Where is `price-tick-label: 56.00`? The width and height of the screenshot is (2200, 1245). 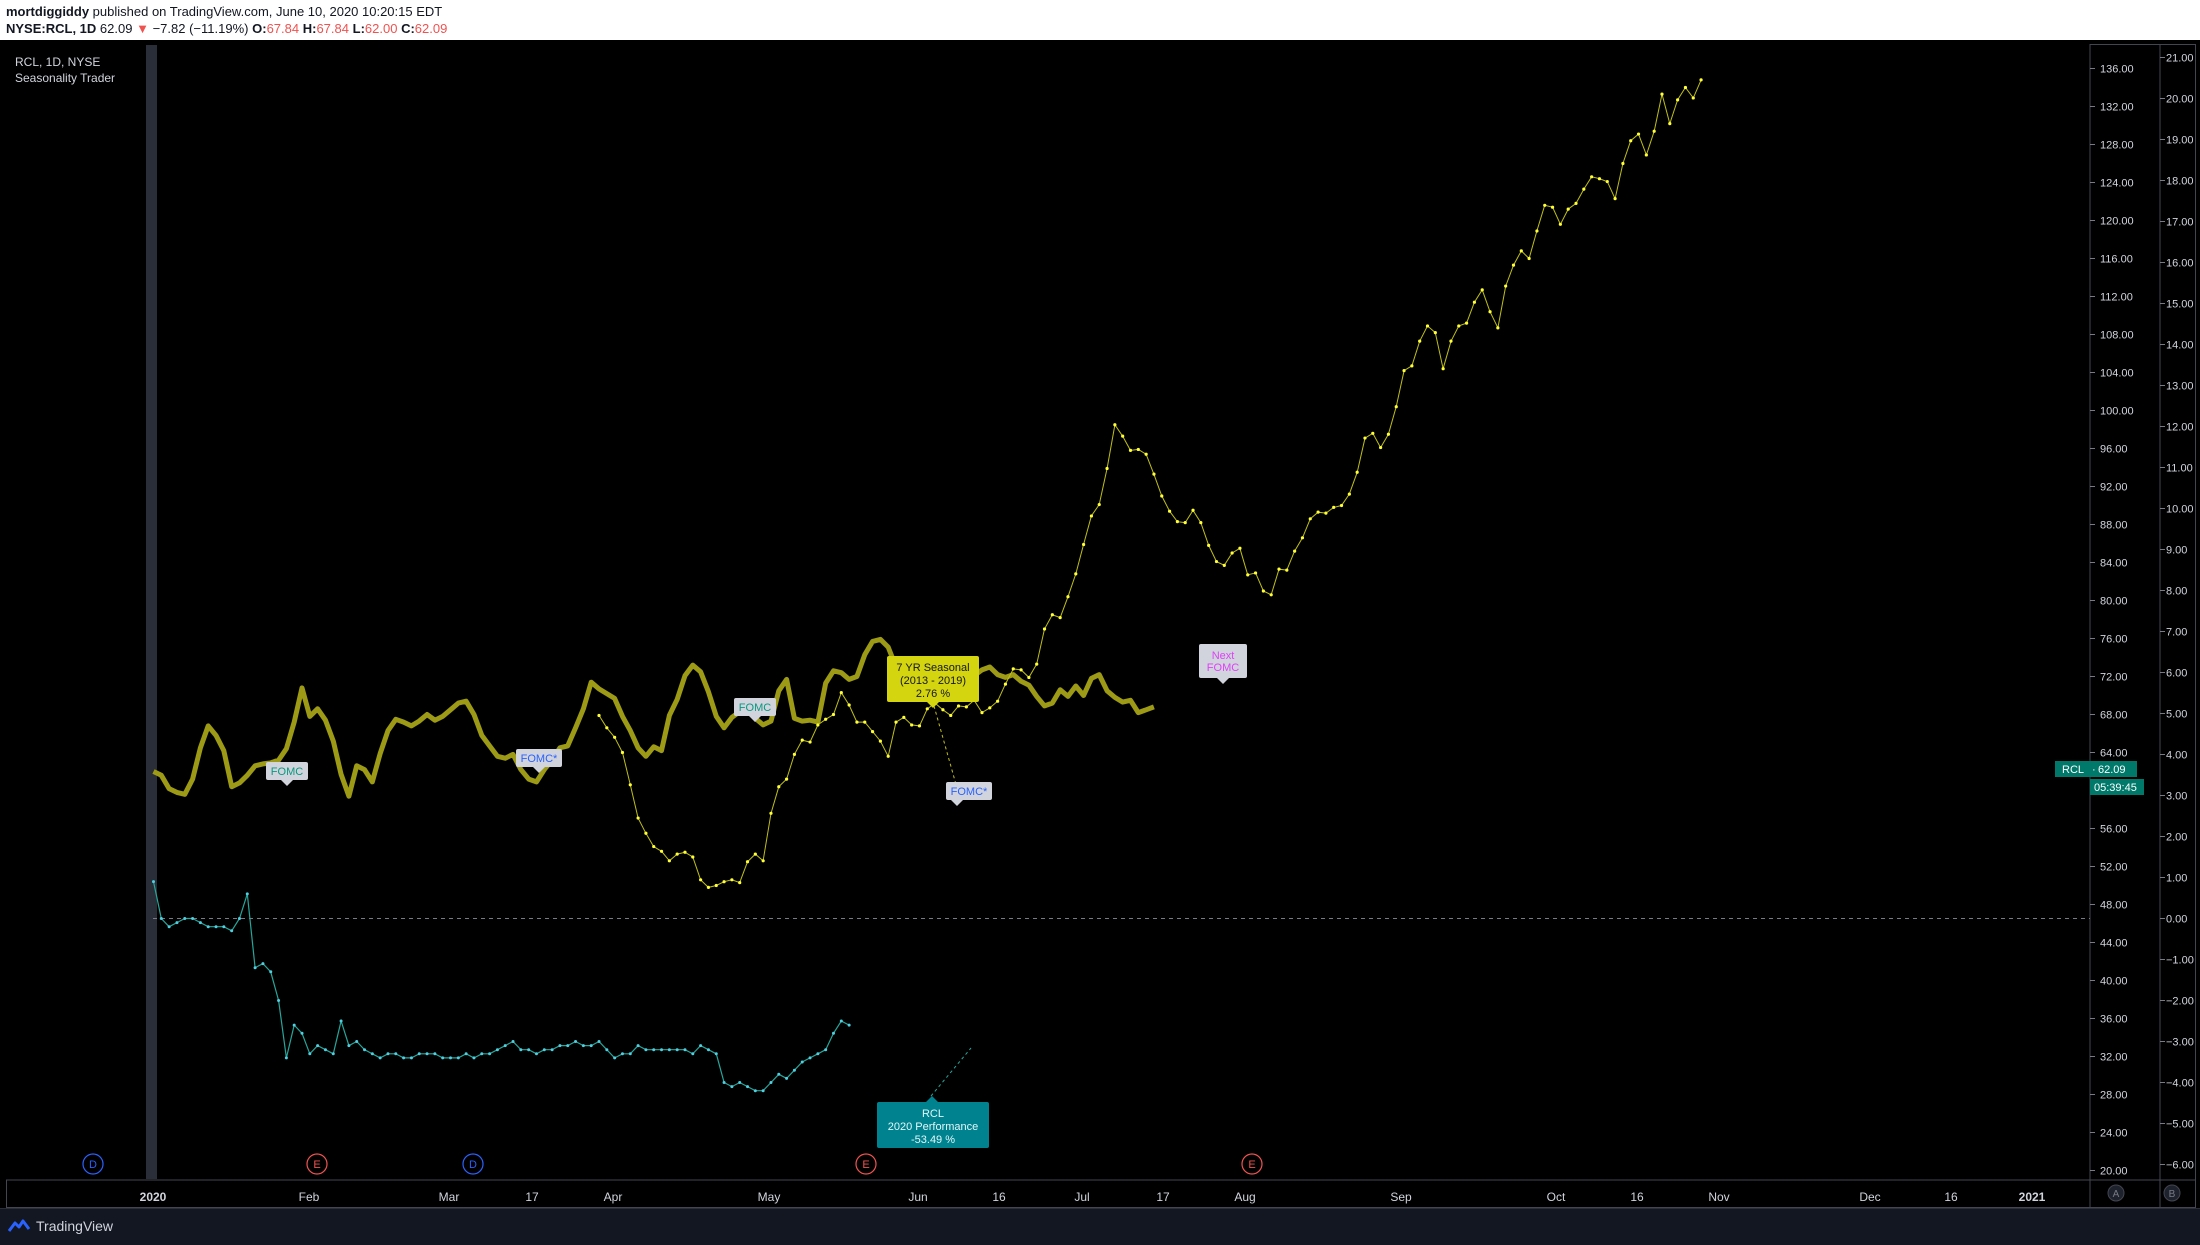
price-tick-label: 56.00 is located at coordinates (2114, 830).